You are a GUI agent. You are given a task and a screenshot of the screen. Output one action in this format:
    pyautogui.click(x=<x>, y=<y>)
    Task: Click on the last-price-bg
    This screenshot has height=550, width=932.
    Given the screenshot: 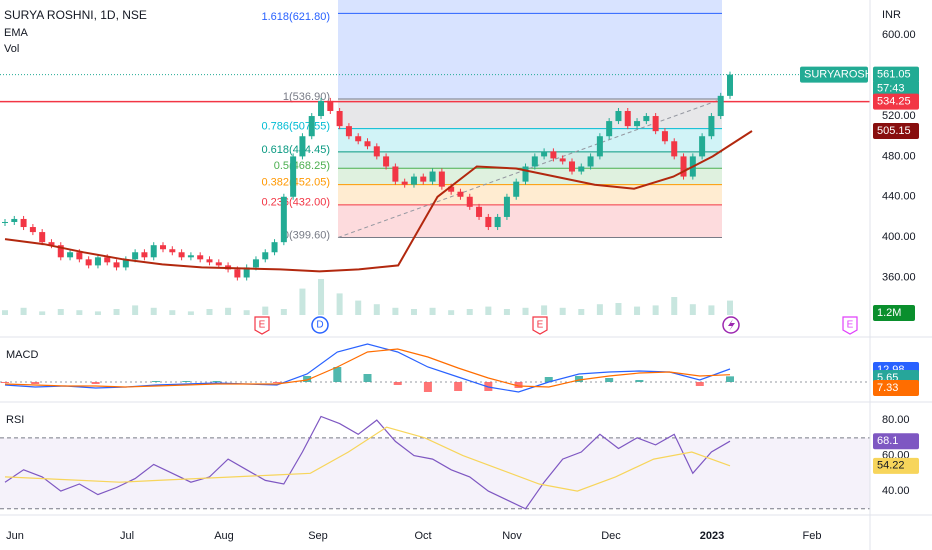 What is the action you would take?
    pyautogui.click(x=896, y=74)
    